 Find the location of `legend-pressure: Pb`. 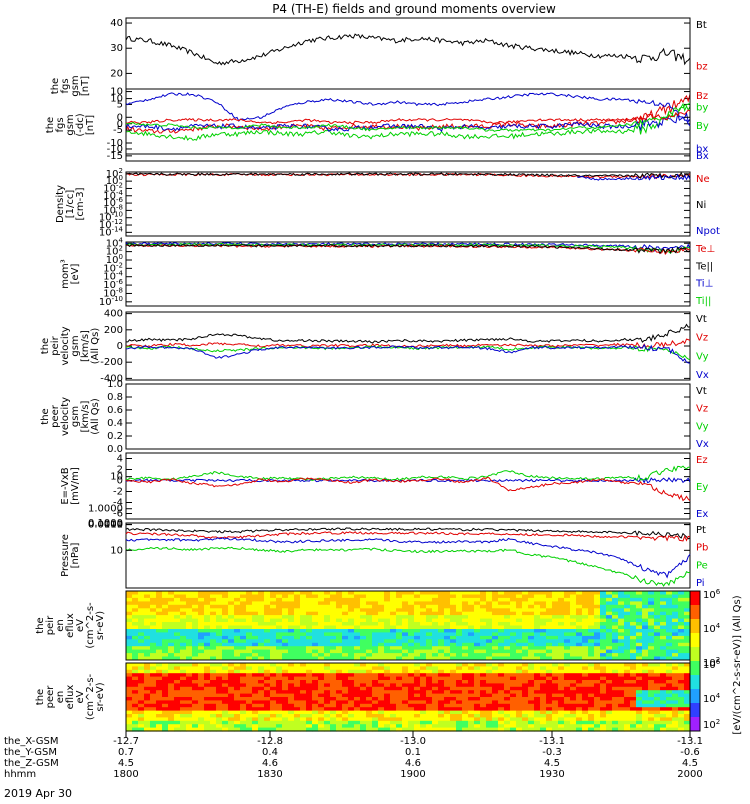

legend-pressure: Pb is located at coordinates (702, 548).